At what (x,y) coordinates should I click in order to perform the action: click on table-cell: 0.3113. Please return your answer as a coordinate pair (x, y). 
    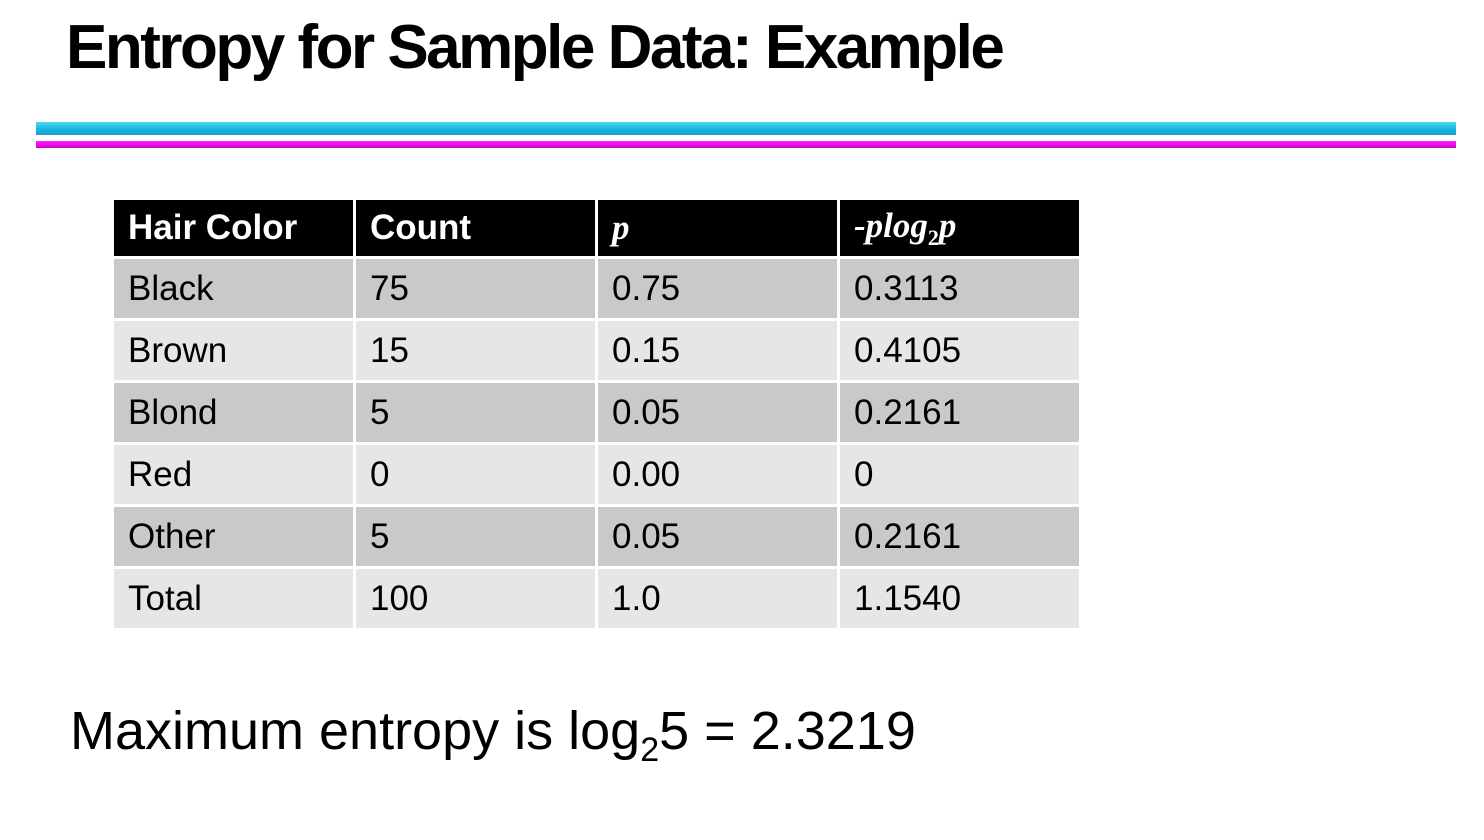
    Looking at the image, I should click on (959, 288).